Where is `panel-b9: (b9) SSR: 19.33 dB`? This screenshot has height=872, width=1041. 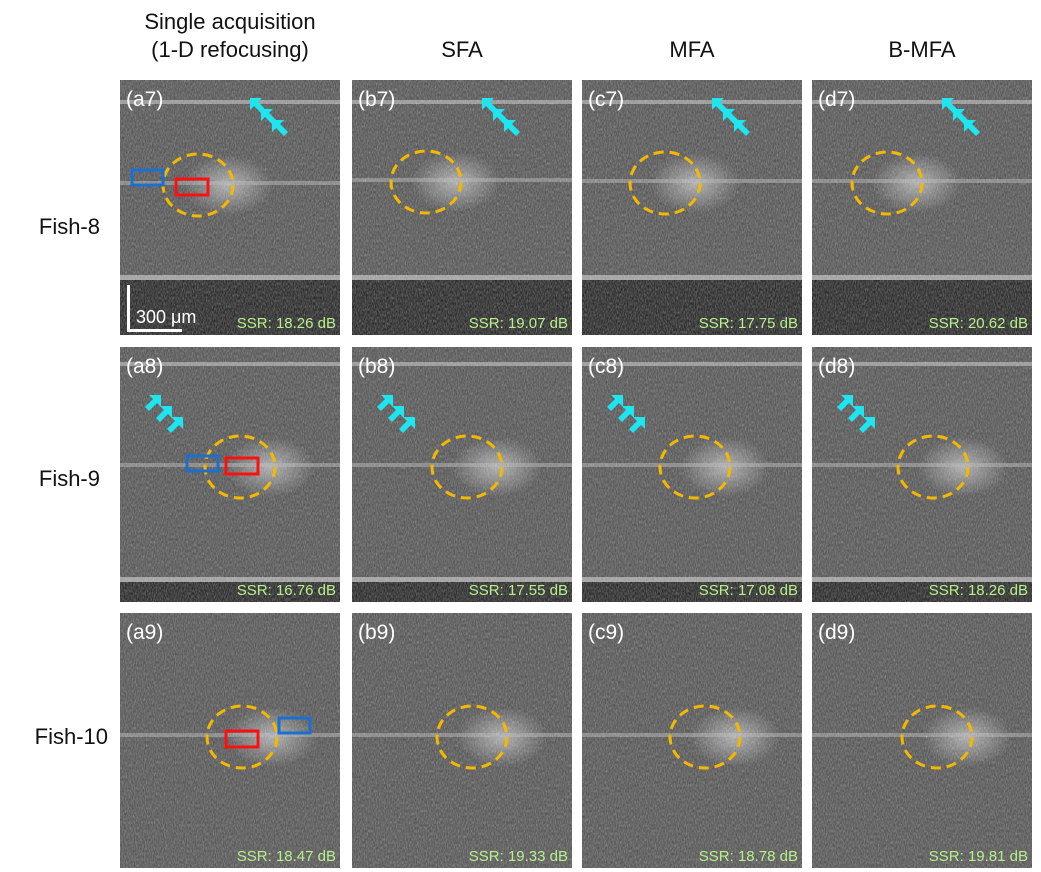 panel-b9: (b9) SSR: 19.33 dB is located at coordinates (462, 740).